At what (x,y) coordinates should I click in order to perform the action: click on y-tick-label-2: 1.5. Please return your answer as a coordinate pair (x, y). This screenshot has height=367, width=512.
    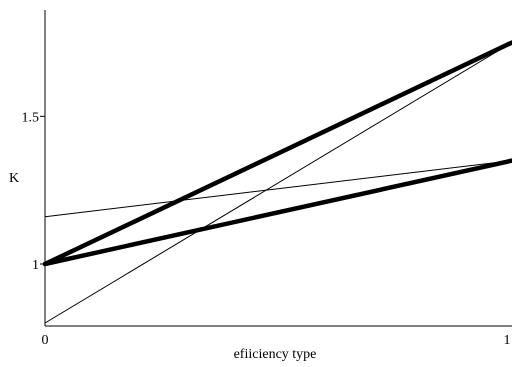
    Looking at the image, I should click on (31, 117).